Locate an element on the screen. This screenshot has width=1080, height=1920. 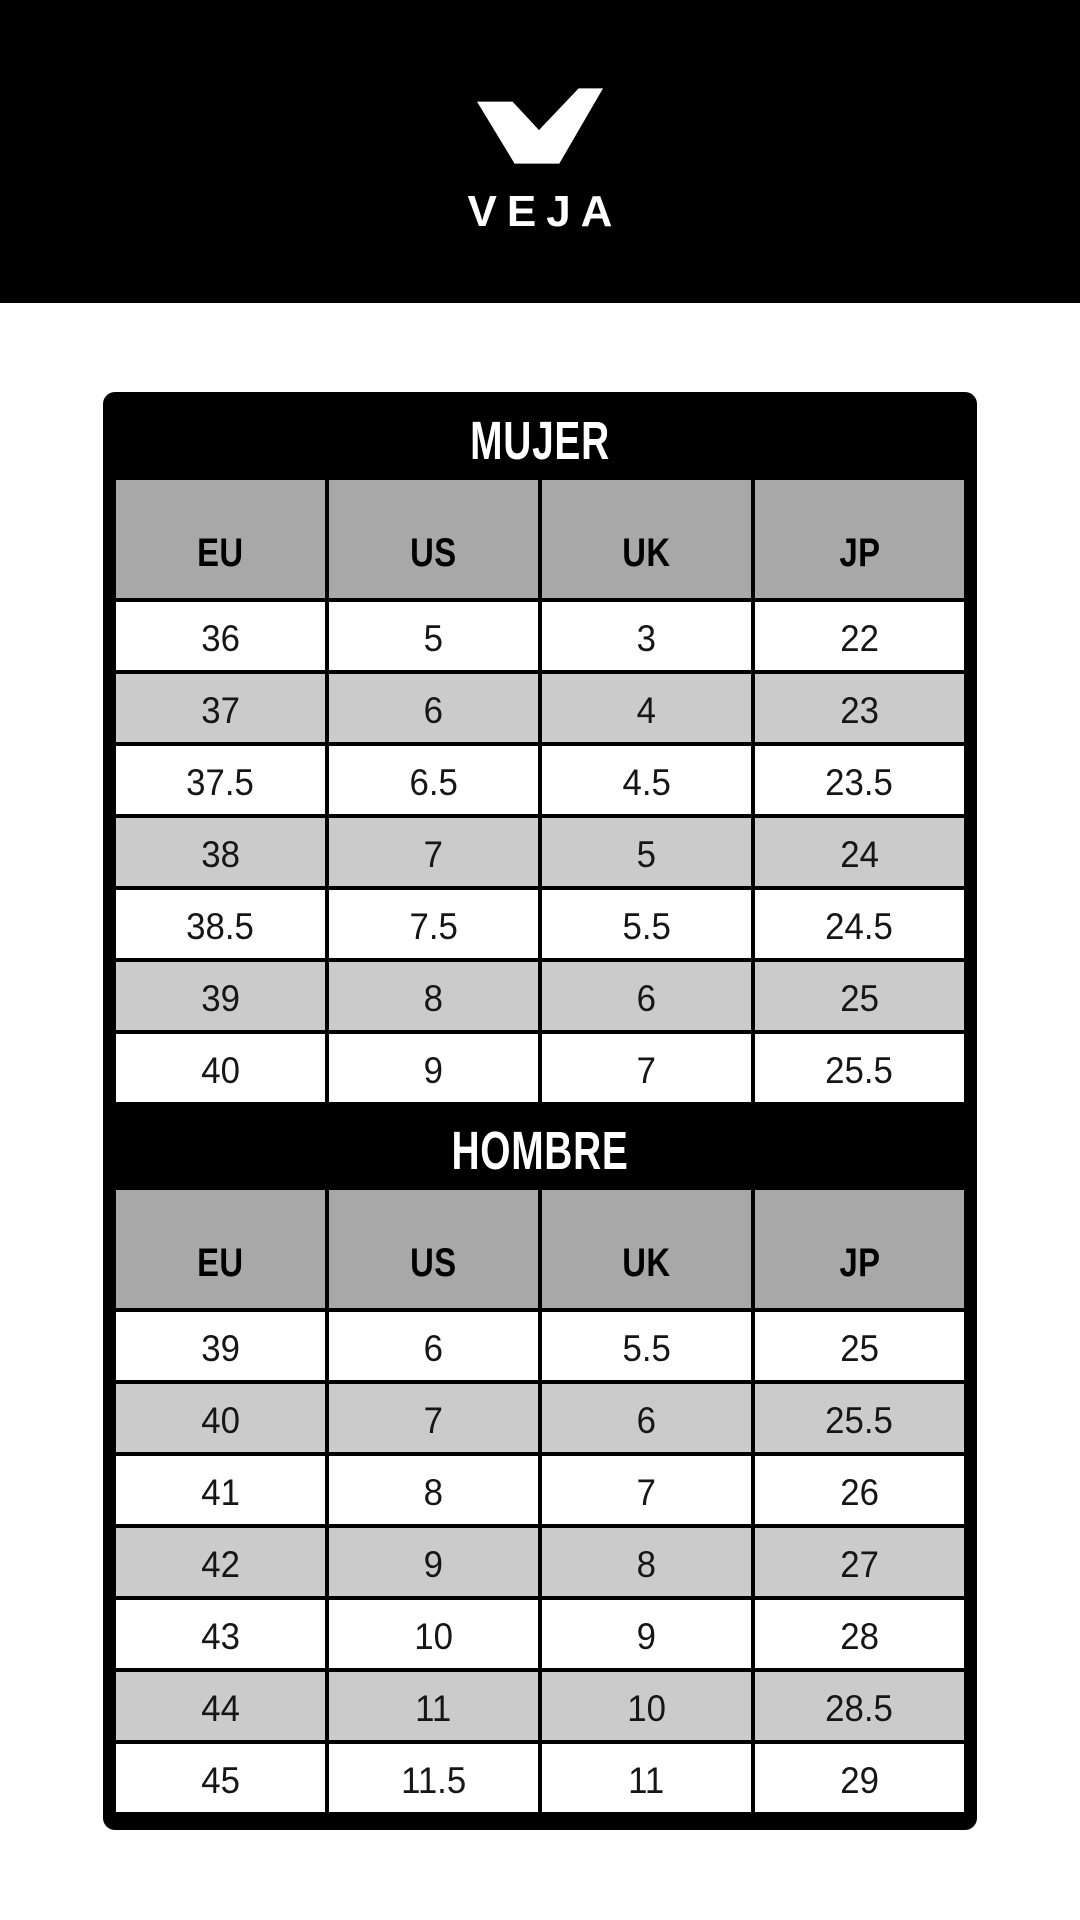
size-cell: 26 is located at coordinates (859, 1490).